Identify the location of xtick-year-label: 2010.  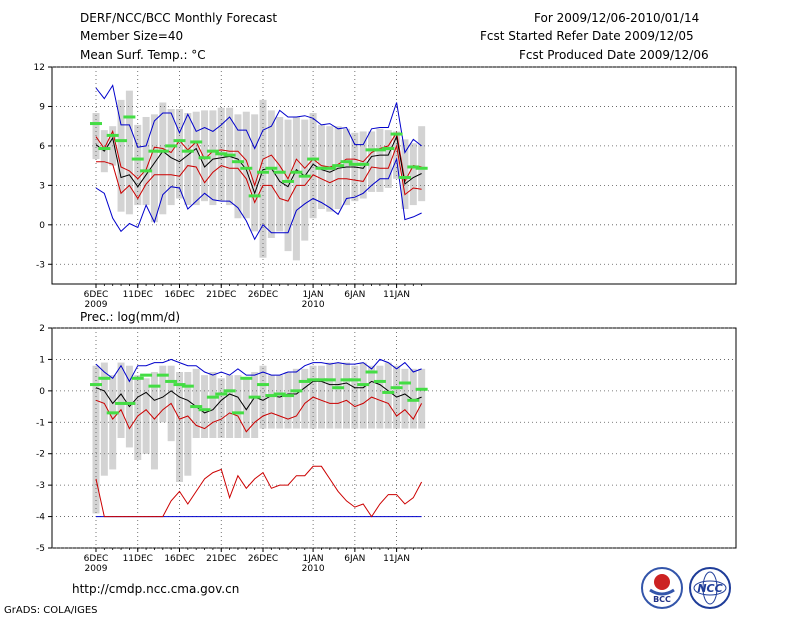
(313, 569).